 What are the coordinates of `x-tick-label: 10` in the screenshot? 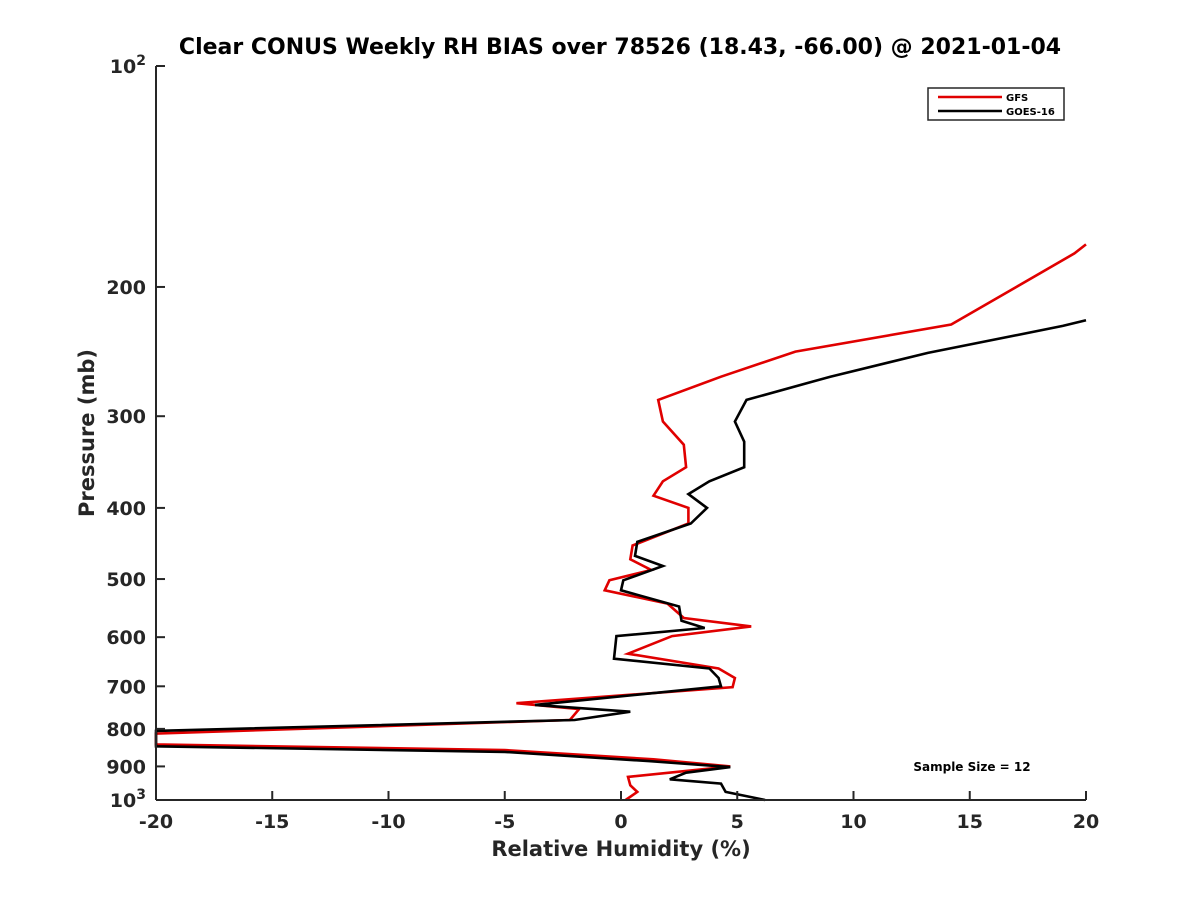 It's located at (853, 822).